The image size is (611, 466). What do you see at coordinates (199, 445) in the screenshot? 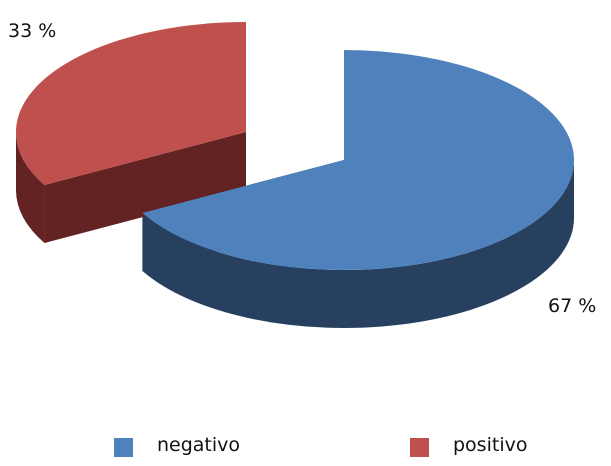
I see `legend-label-negativo: negativo` at bounding box center [199, 445].